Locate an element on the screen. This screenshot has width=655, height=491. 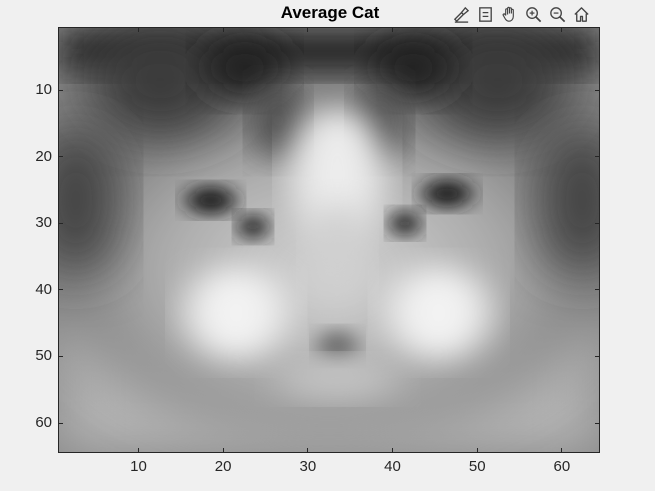
y-tick-label: 40 is located at coordinates (43, 289).